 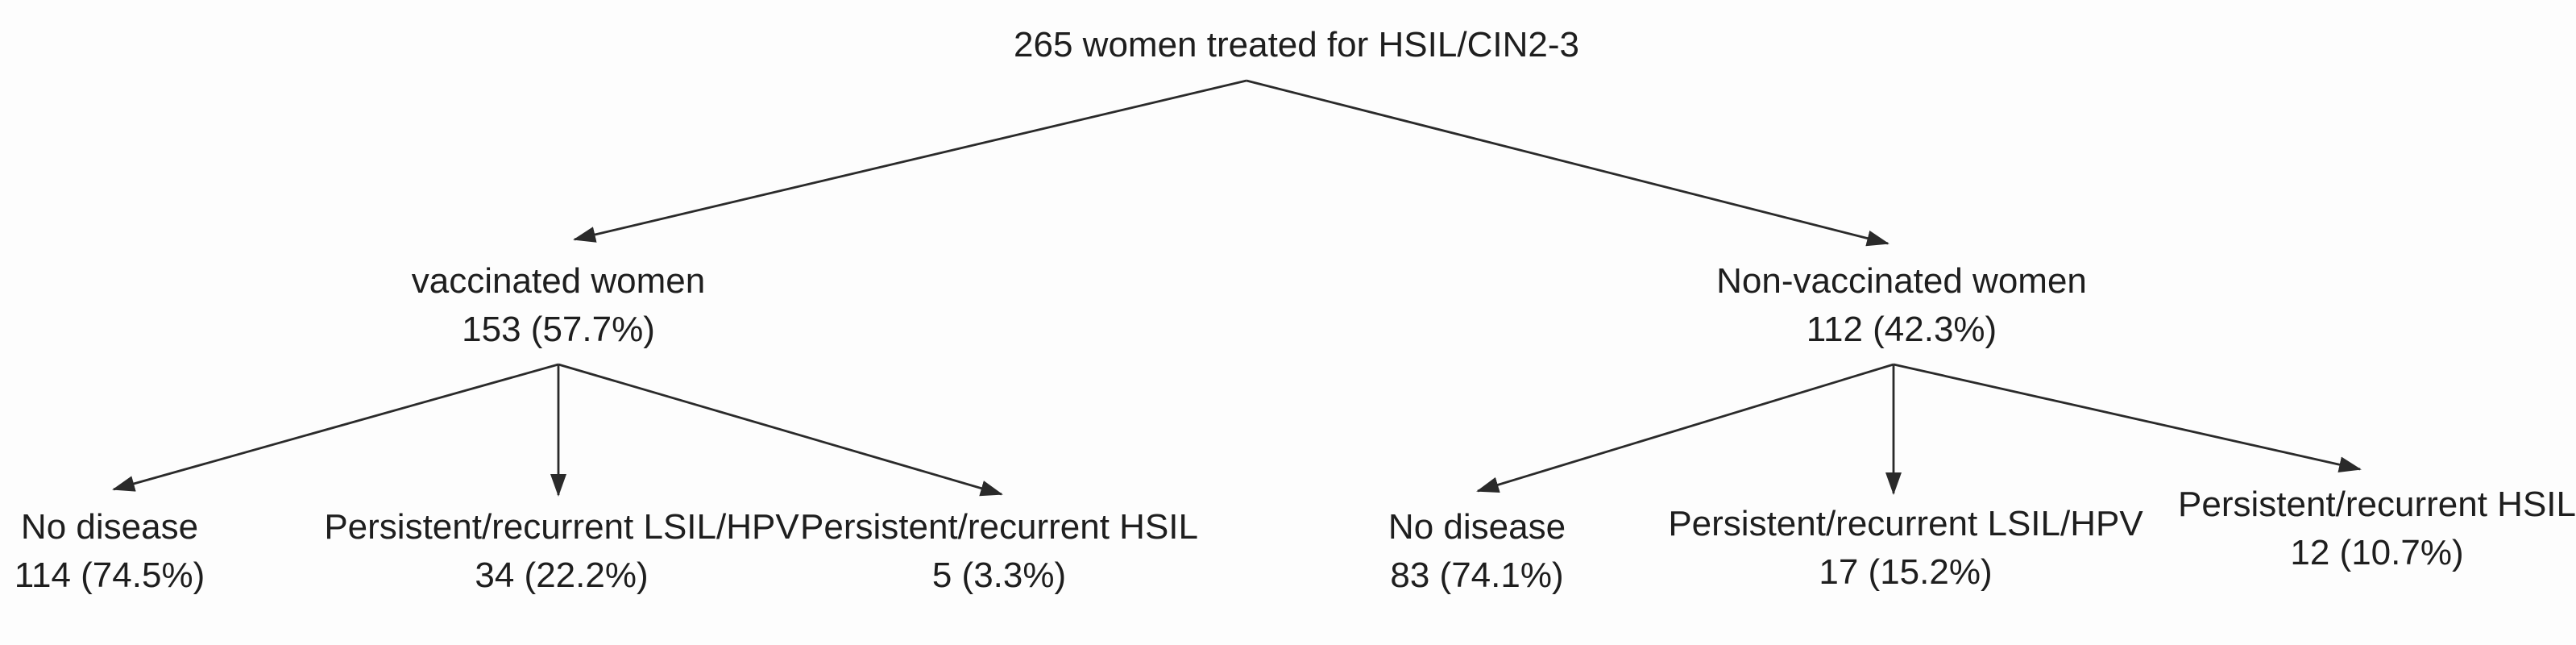 I want to click on outcome-count: 12 (10.7%), so click(x=2377, y=552).